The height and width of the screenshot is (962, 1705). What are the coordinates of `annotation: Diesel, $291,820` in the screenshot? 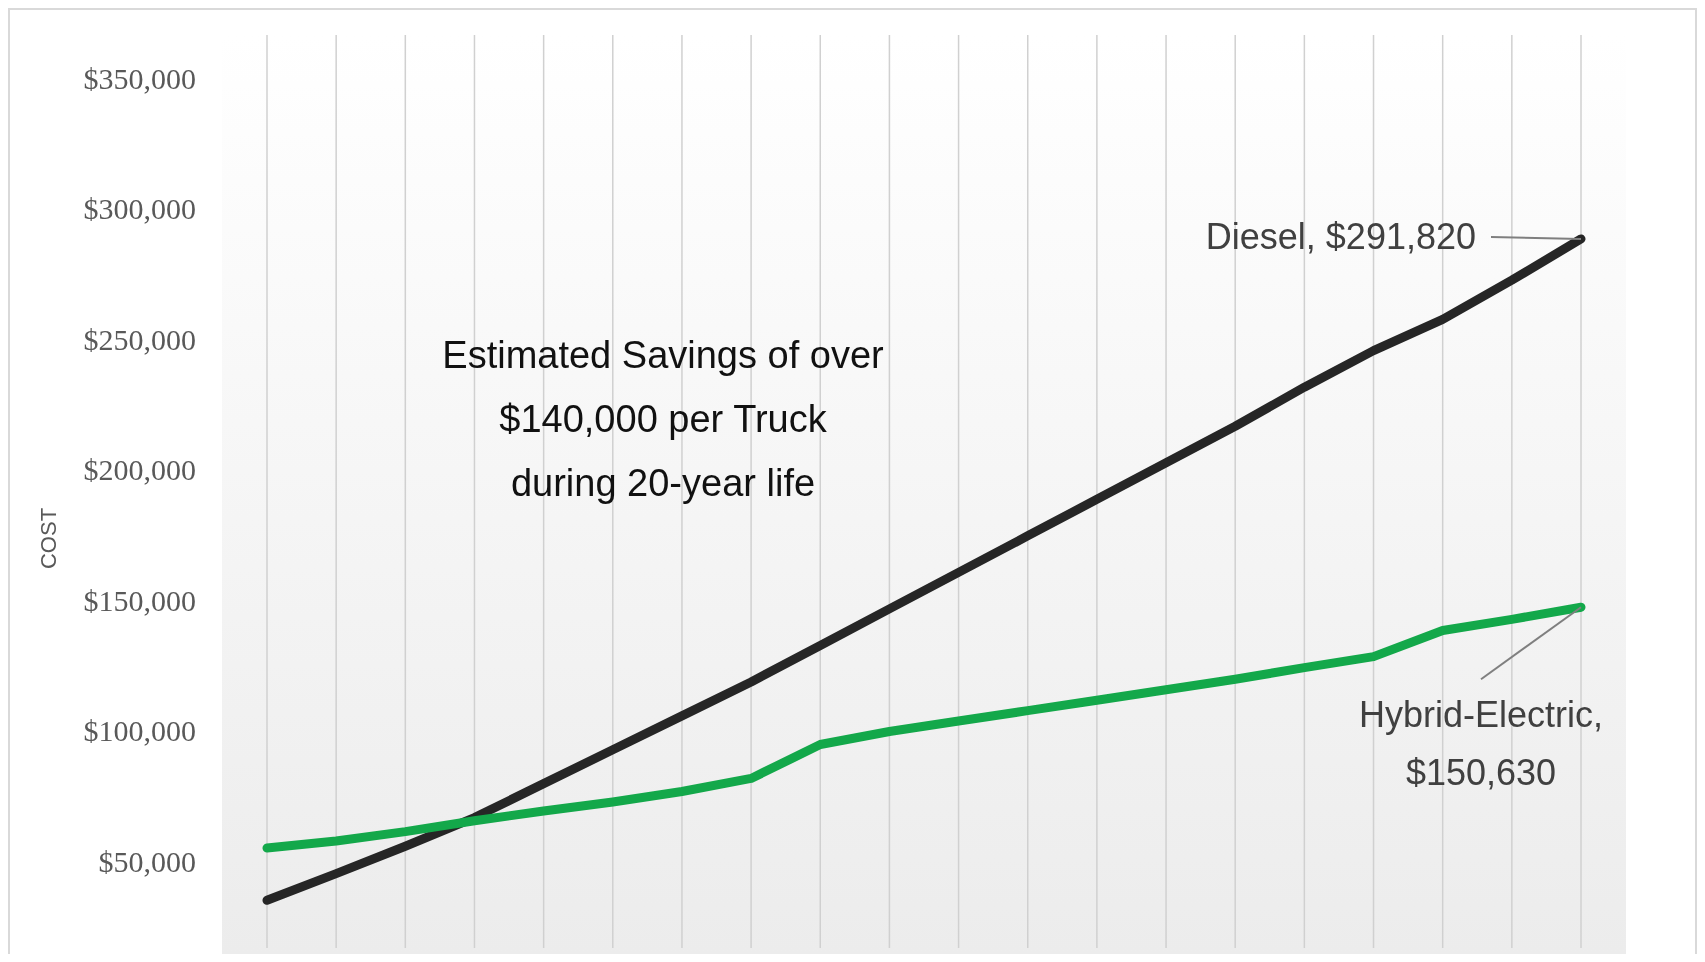 It's located at (1340, 236).